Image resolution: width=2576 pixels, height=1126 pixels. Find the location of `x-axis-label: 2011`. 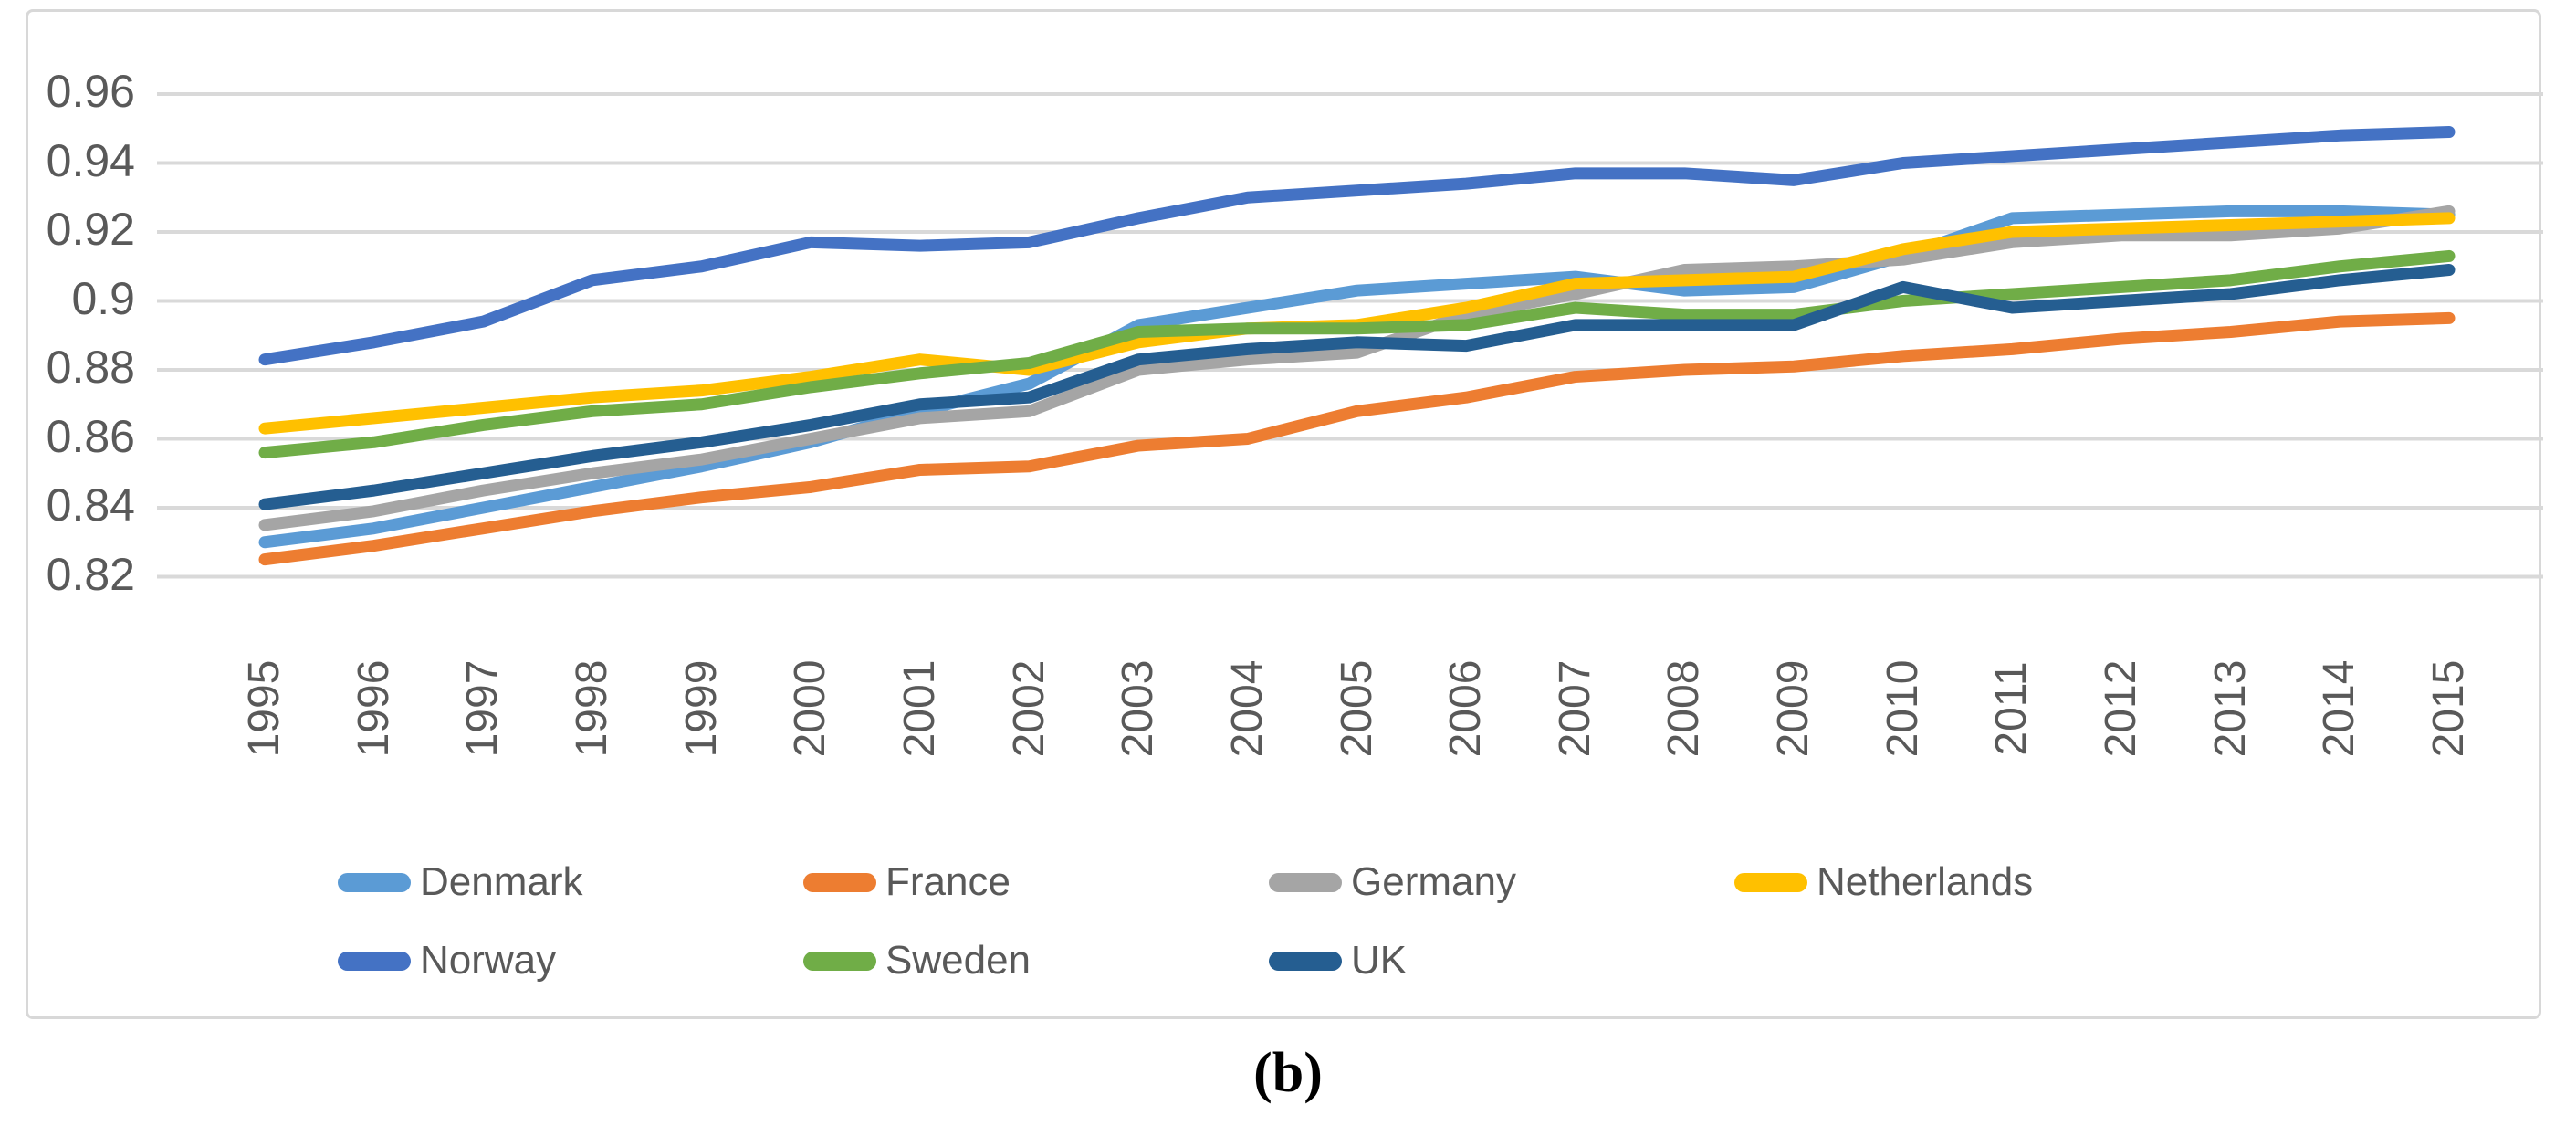

x-axis-label: 2011 is located at coordinates (2012, 708).